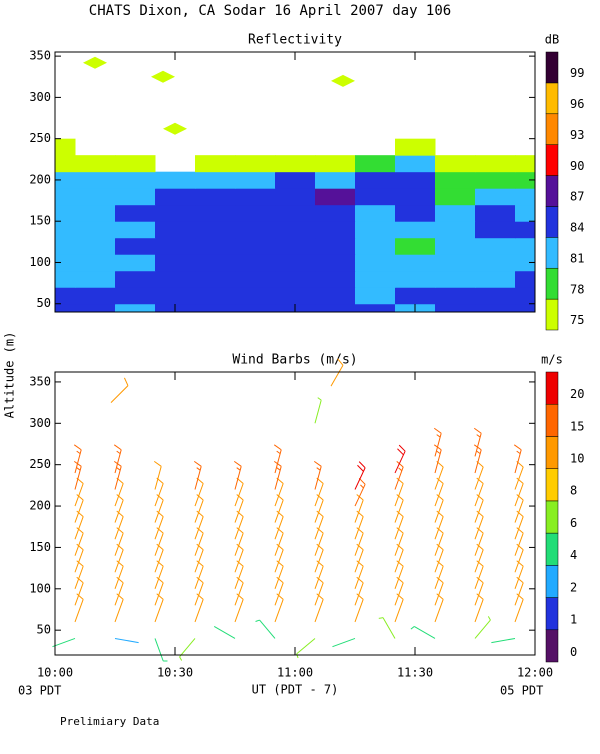 The width and height of the screenshot is (600, 754). I want to click on x-tick-label: 11:30, so click(415, 673).